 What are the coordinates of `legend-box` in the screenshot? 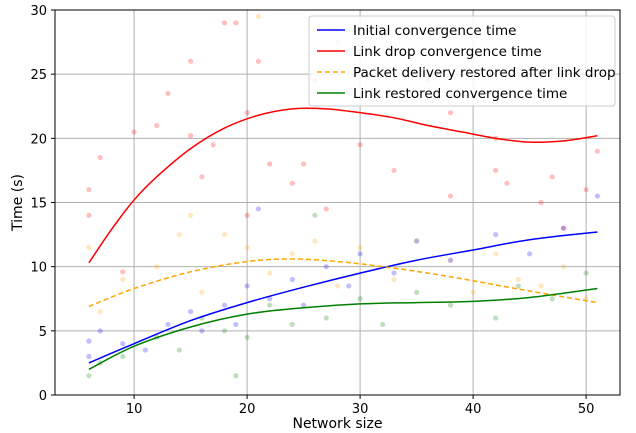 It's located at (462, 61).